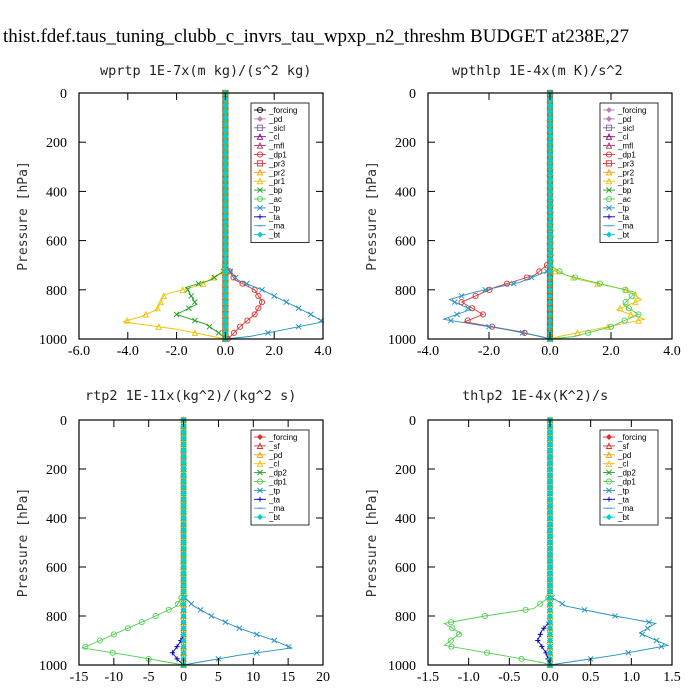 The height and width of the screenshot is (700, 700). I want to click on x-tick-label: 20, so click(323, 677).